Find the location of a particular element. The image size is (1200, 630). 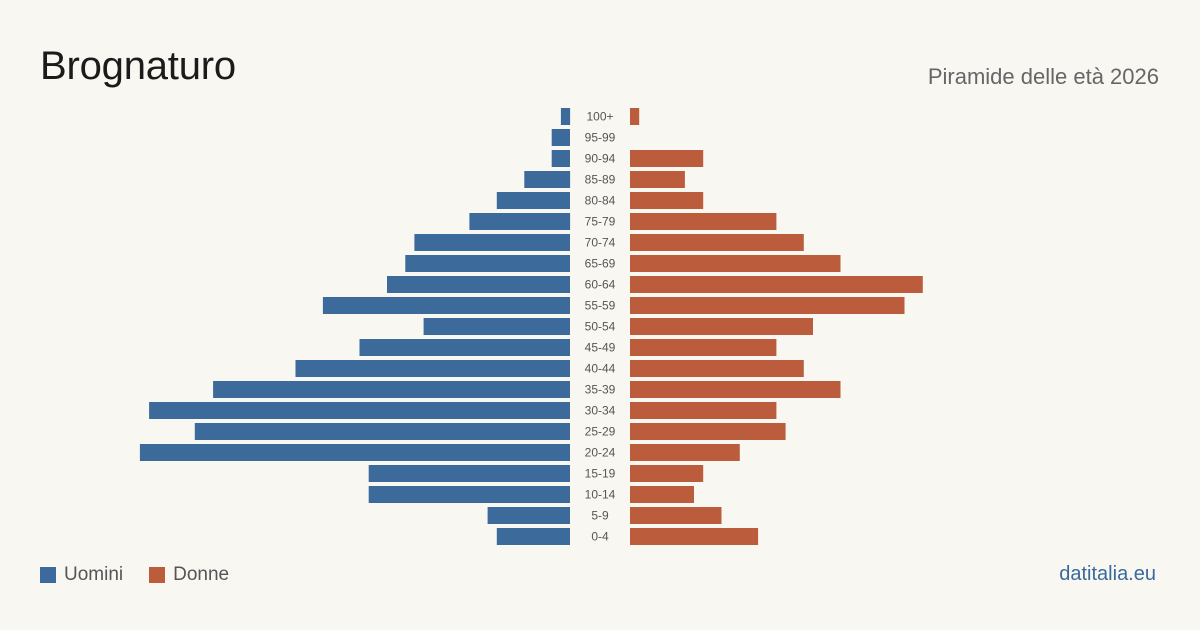

legend-item-women: Donne is located at coordinates (189, 575).